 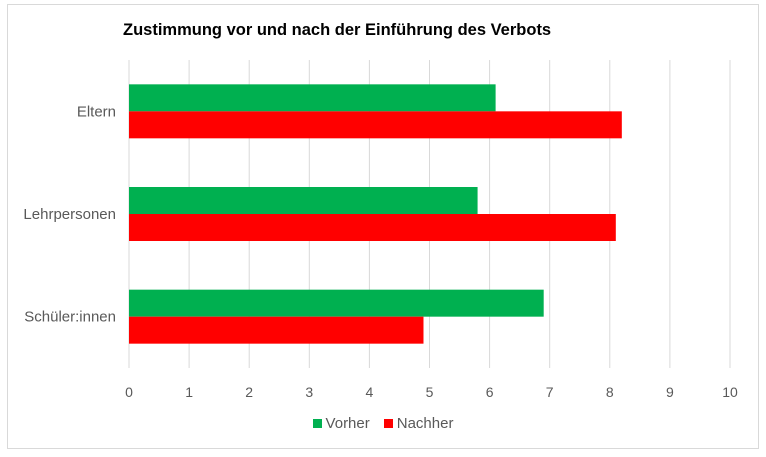 I want to click on legend-label-nachher: Nachher, so click(x=425, y=423).